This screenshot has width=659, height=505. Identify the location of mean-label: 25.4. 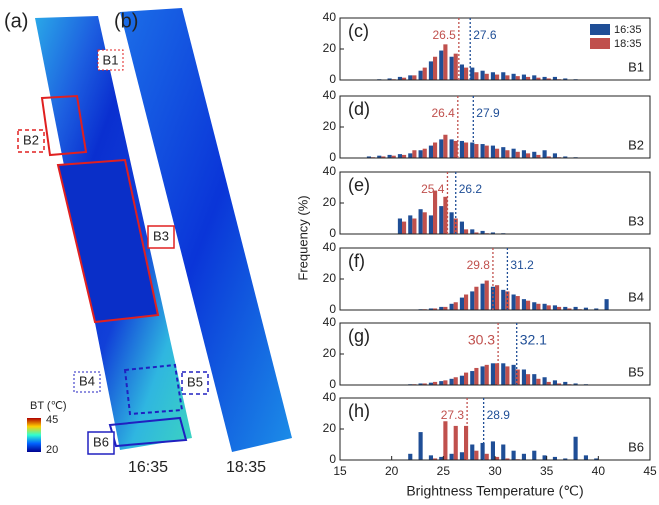
(433, 189).